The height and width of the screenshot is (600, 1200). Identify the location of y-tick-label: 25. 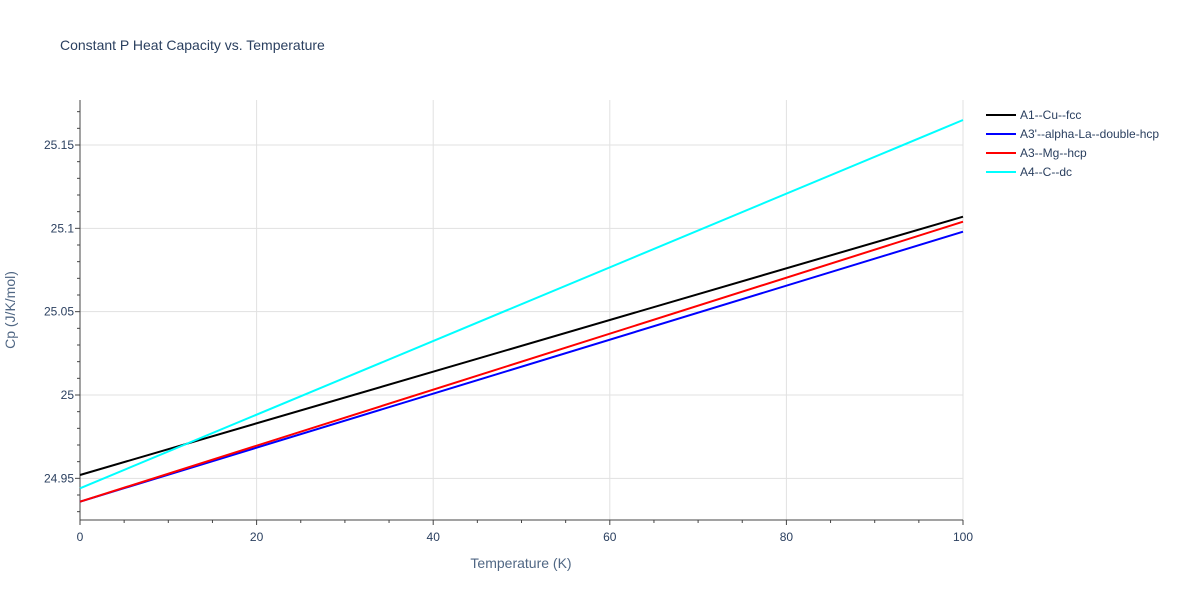
(68, 395).